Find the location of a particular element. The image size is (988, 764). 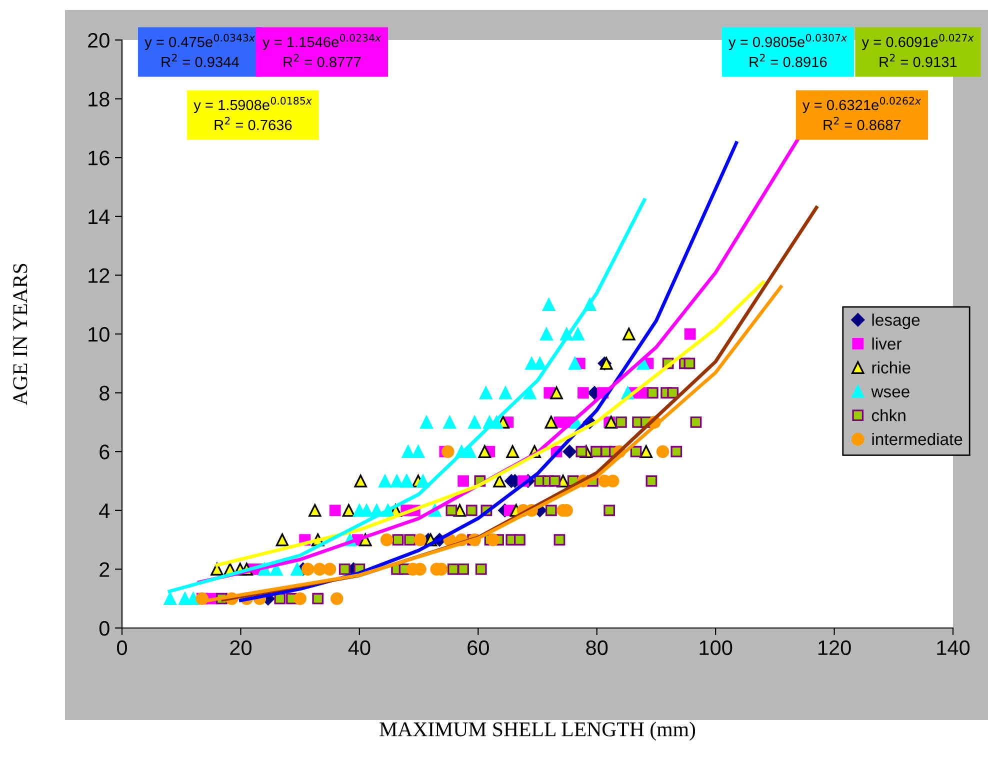

x-tick-label: 60 is located at coordinates (478, 648).